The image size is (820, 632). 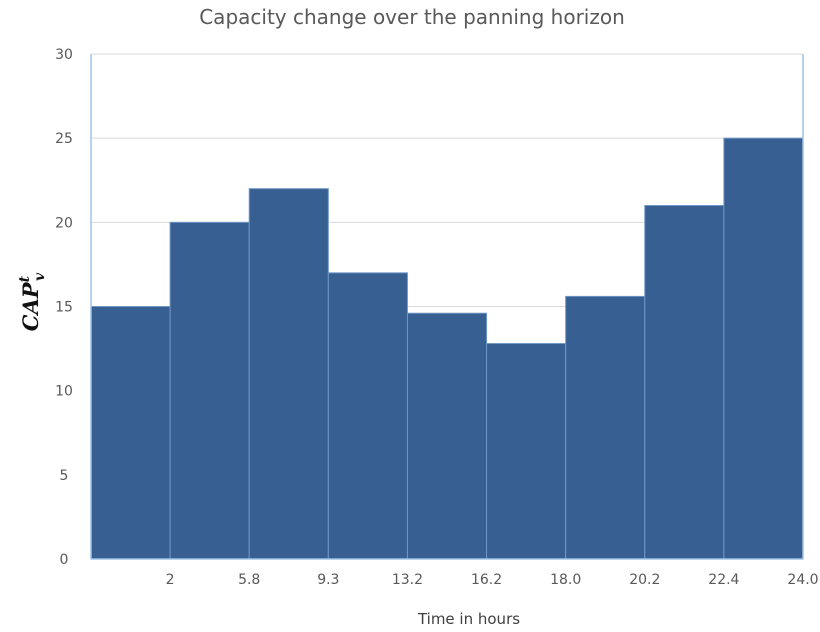 I want to click on x-tick-label: 5.8, so click(x=249, y=580).